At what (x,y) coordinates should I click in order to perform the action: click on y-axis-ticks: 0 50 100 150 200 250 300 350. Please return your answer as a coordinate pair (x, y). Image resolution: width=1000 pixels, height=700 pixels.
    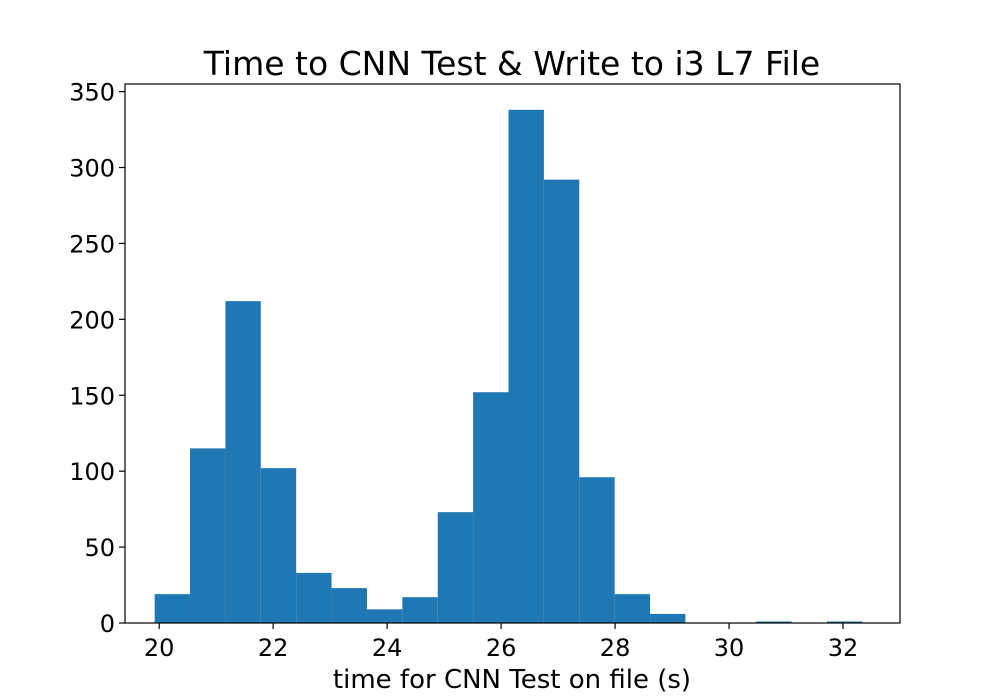
    Looking at the image, I should click on (97, 358).